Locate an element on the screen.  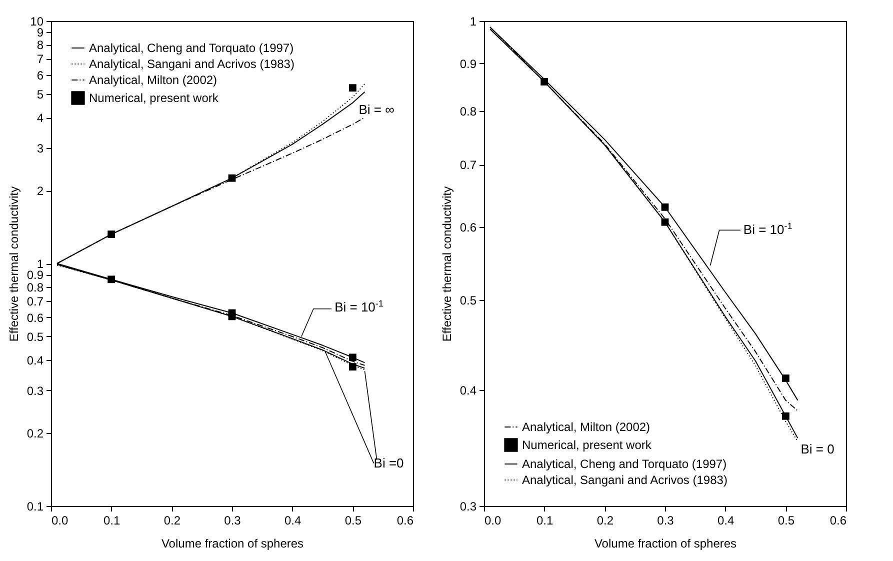
y-tick-label: 3 is located at coordinates (40, 148).